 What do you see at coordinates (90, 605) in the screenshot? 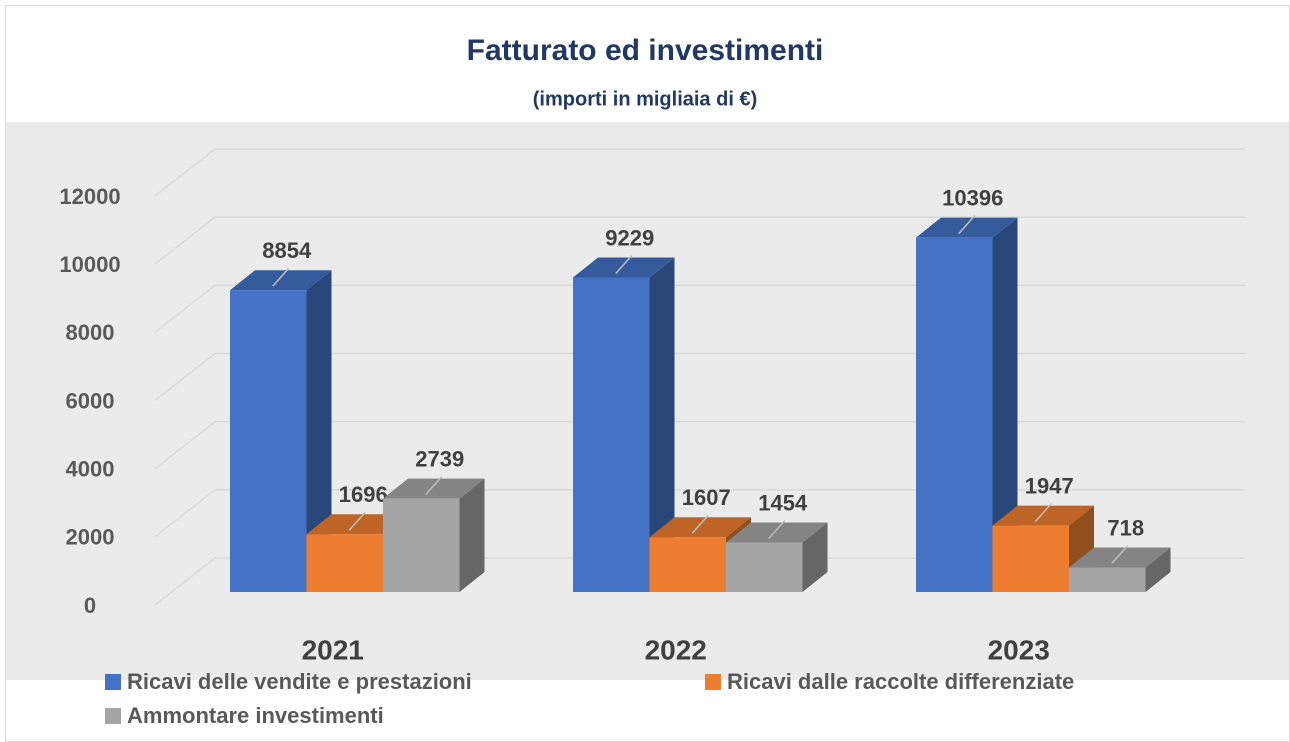
I see `y-tick-label: 0` at bounding box center [90, 605].